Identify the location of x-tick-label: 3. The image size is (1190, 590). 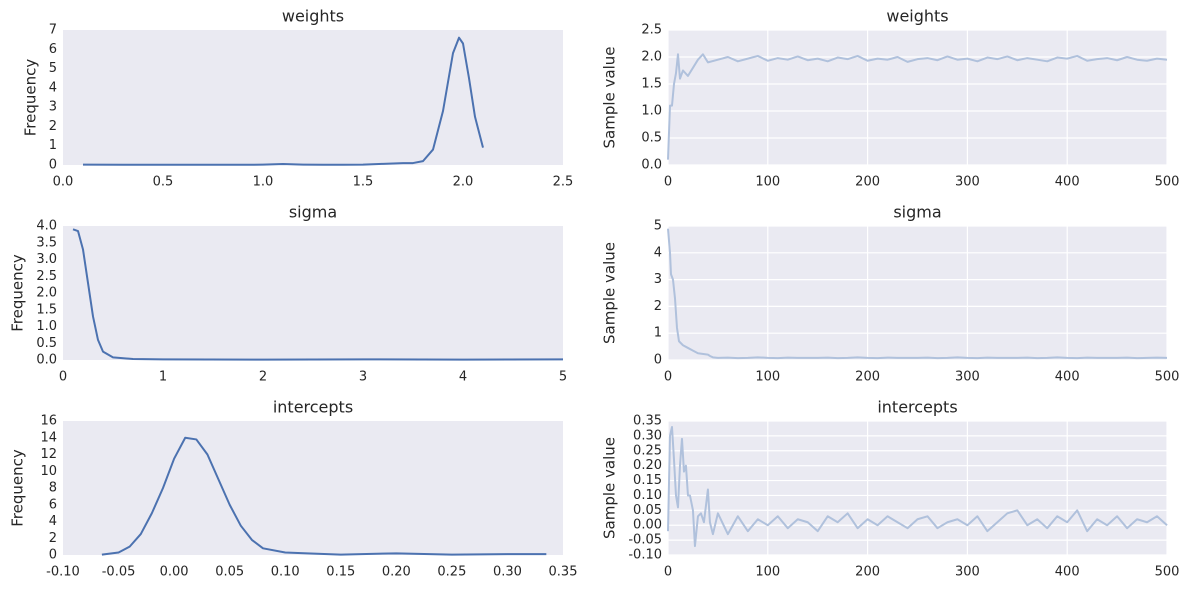
(363, 377).